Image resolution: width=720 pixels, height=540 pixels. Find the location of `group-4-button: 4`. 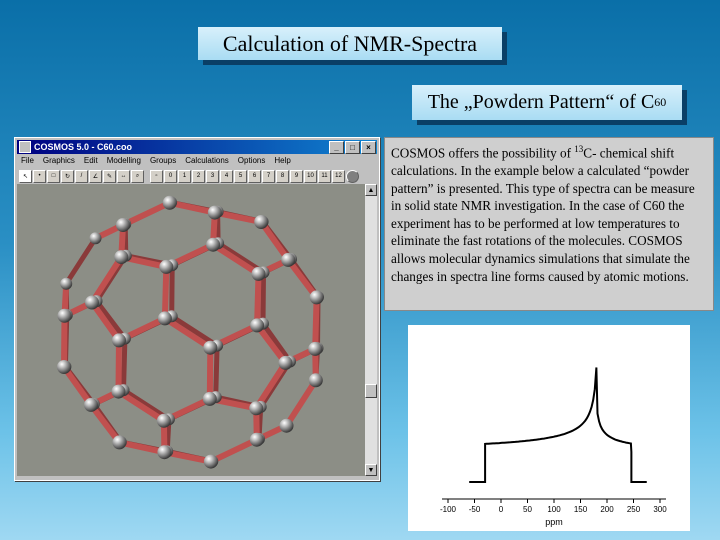

group-4-button: 4 is located at coordinates (226, 176).